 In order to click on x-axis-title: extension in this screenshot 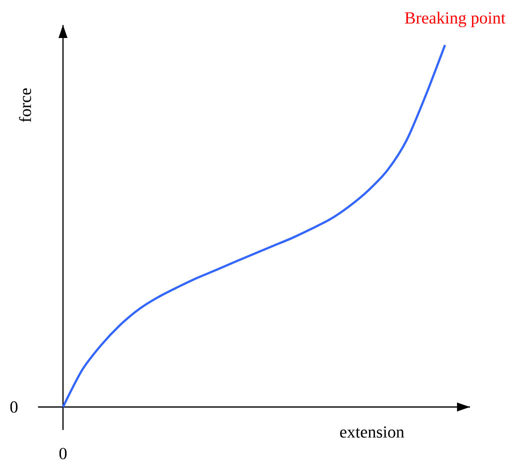, I will do `click(372, 432)`.